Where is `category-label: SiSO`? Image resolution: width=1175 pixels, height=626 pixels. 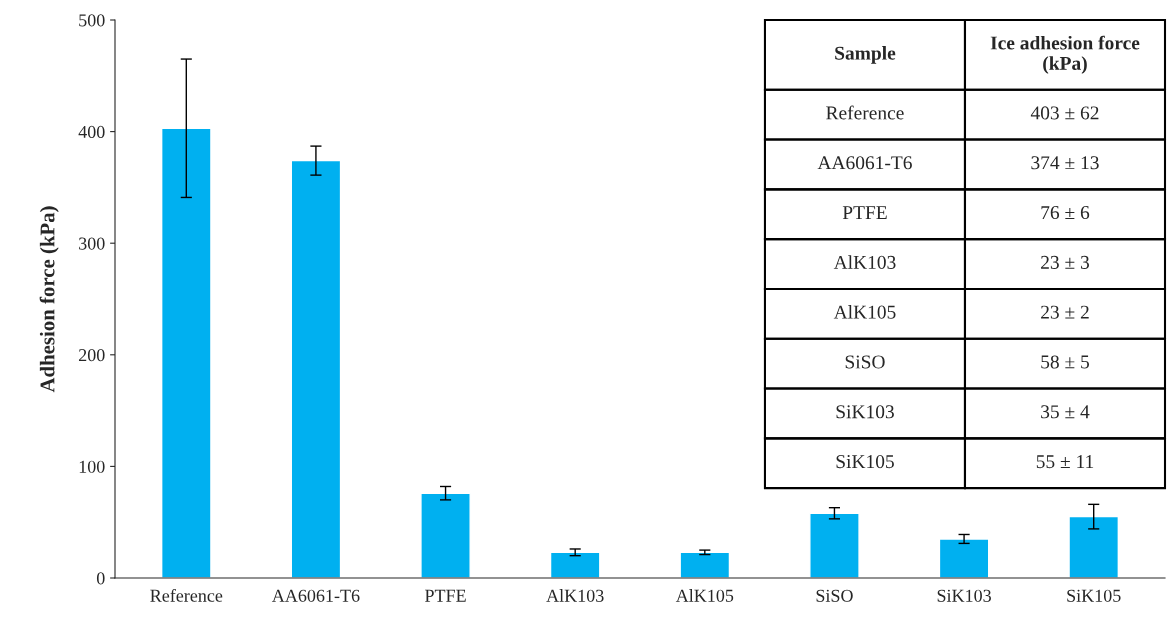
category-label: SiSO is located at coordinates (865, 362).